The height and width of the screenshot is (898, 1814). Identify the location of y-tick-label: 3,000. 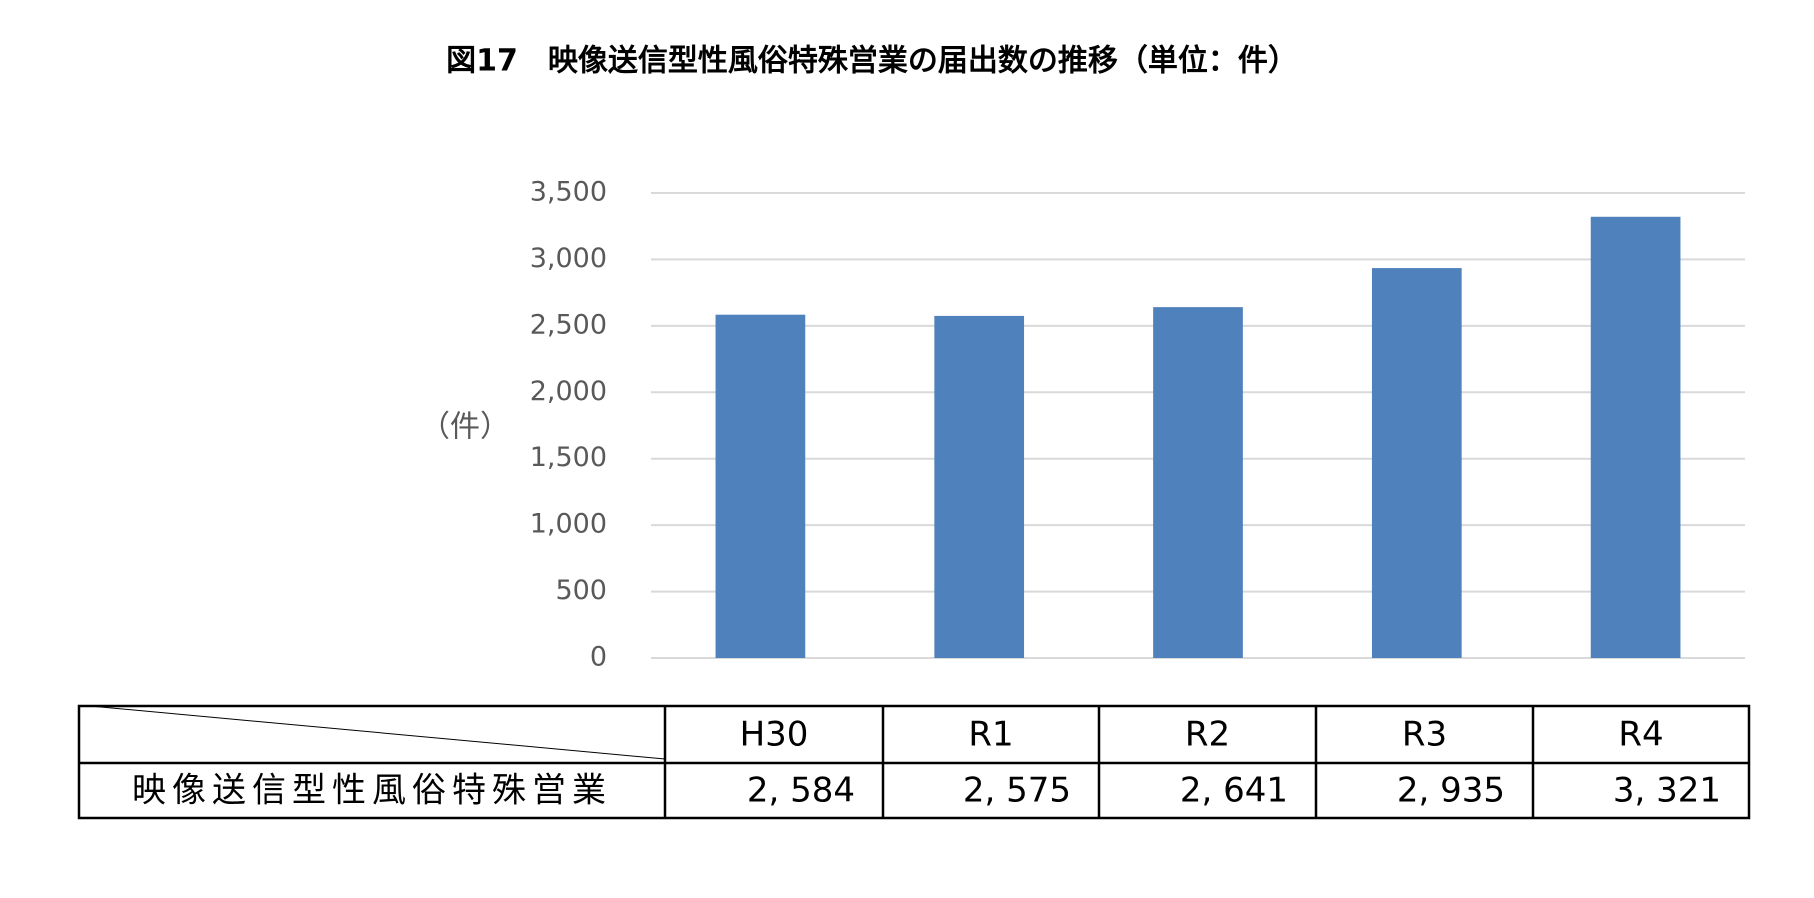
(568, 258).